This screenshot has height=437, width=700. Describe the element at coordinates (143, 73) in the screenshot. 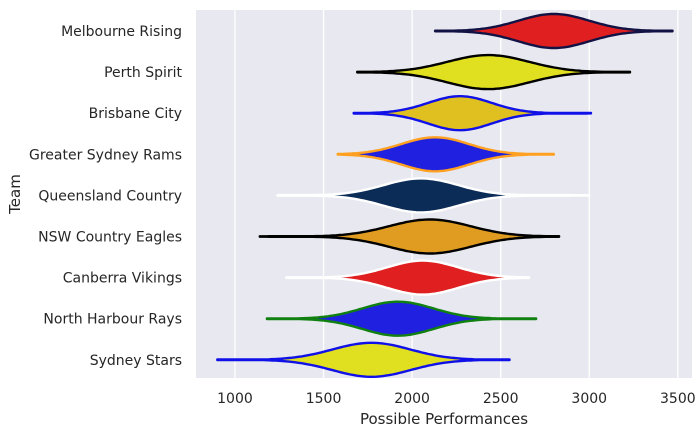

I see `y-tick-label-perth-spirit: Perth Spirit` at that location.